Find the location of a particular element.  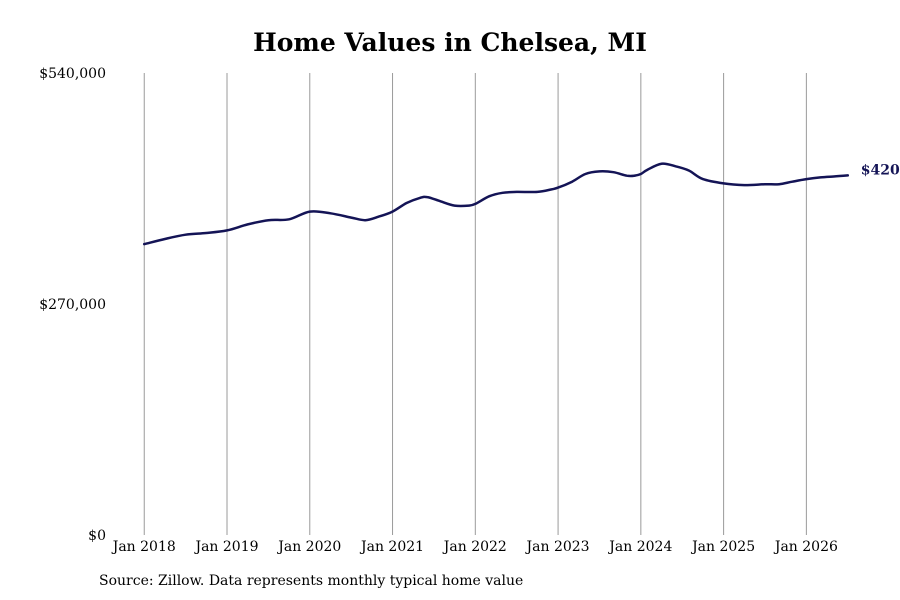

series-line is located at coordinates (496, 204).